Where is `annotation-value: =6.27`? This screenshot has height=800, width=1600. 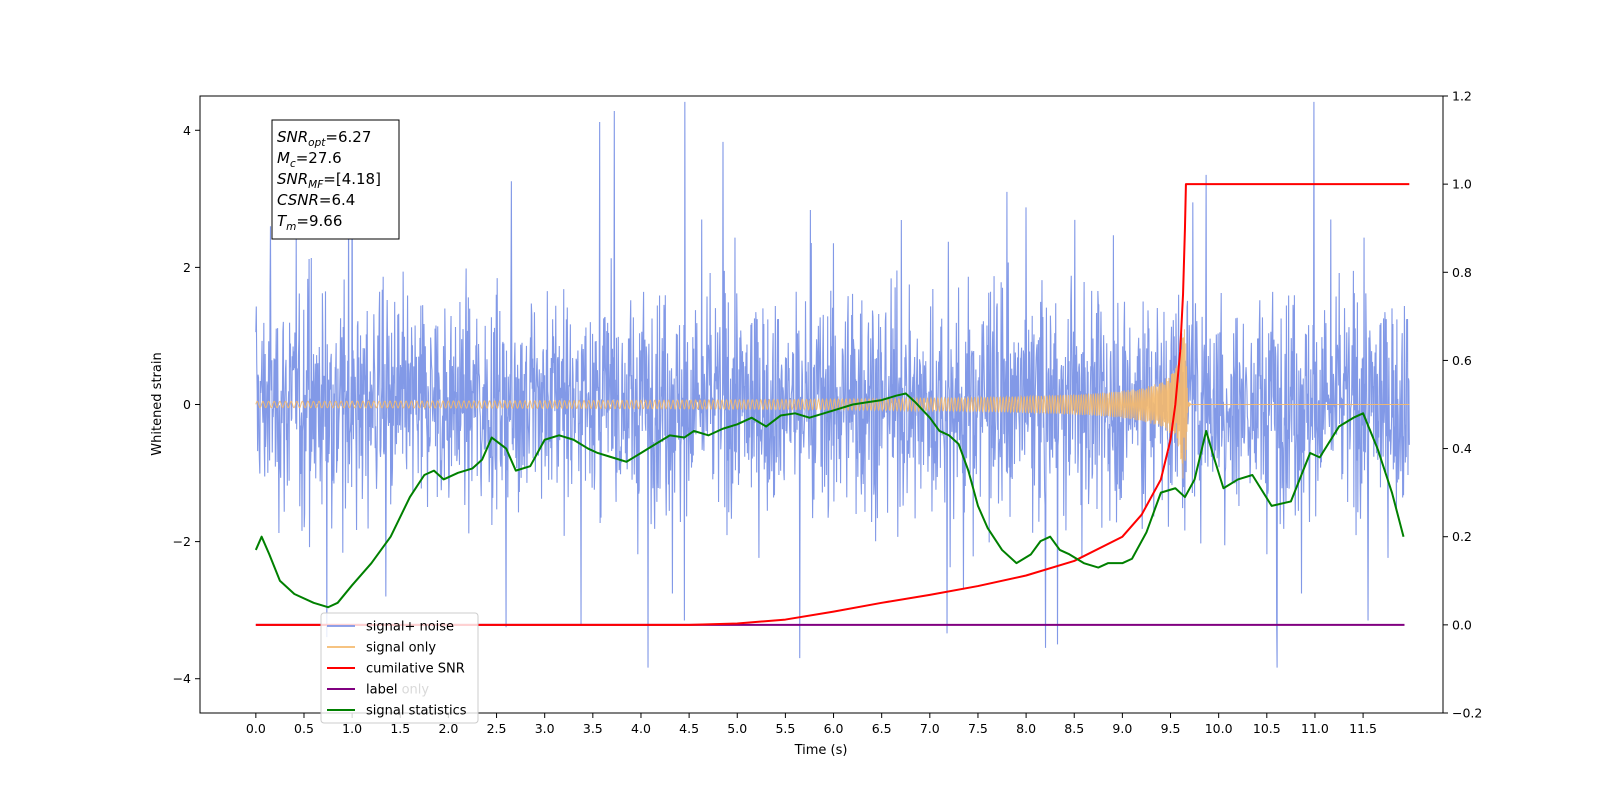
annotation-value: =6.27 is located at coordinates (348, 137).